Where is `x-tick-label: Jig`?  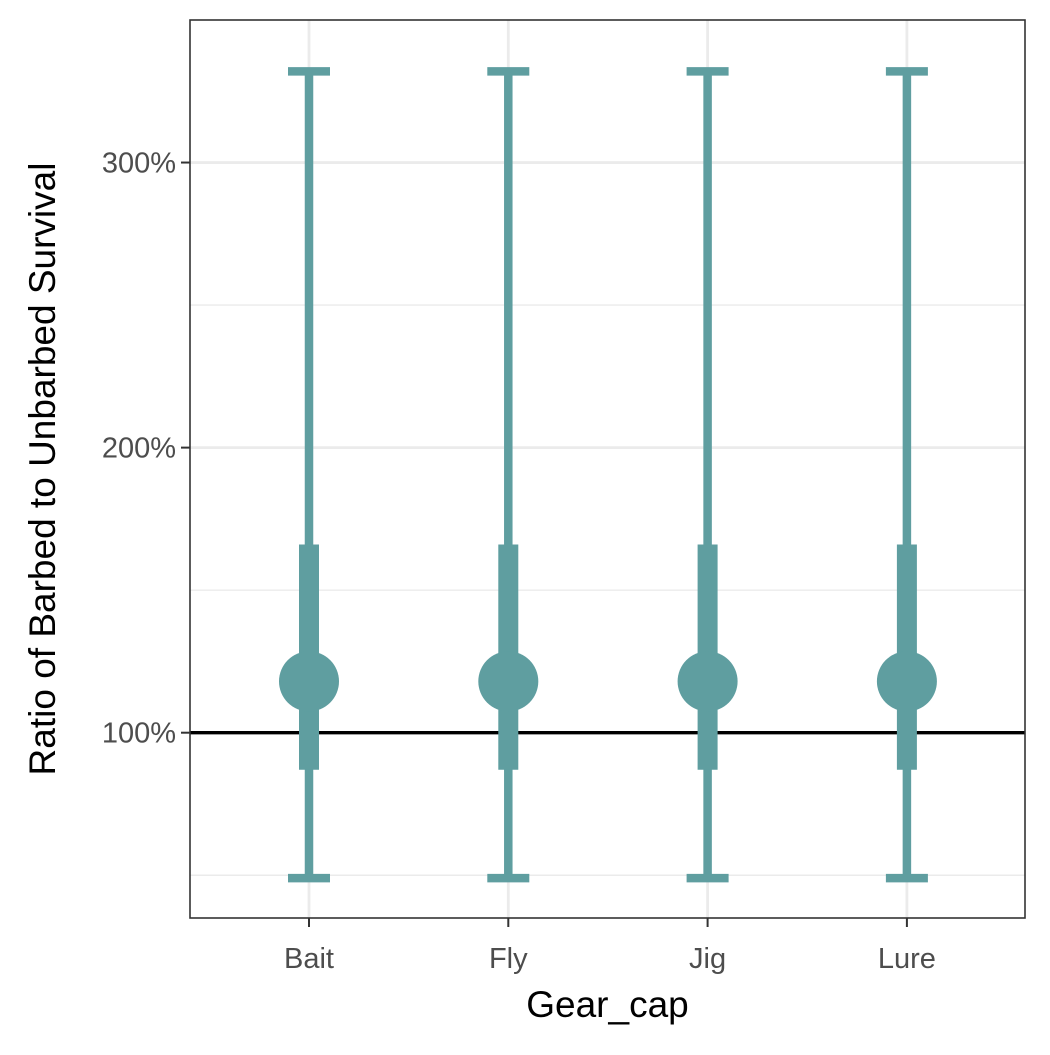 x-tick-label: Jig is located at coordinates (707, 959).